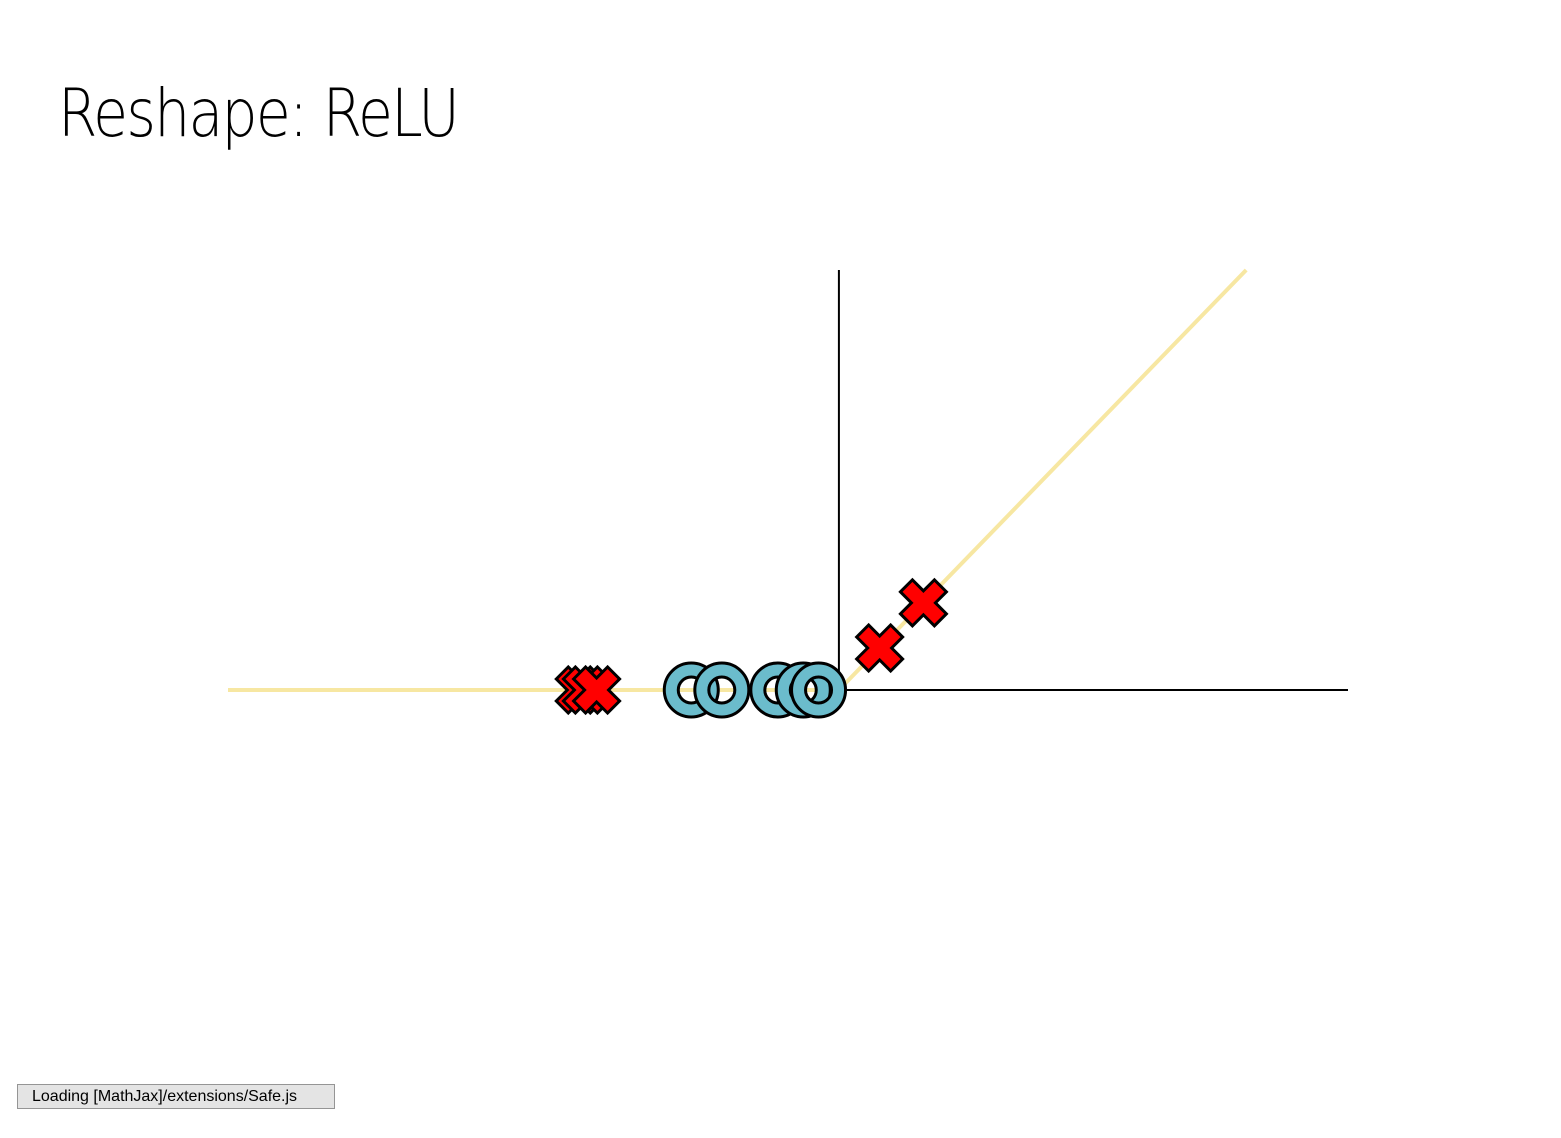 The width and height of the screenshot is (1561, 1138). Describe the element at coordinates (176, 1096) in the screenshot. I see `mathjax-loading-status: Loading [MathJax]/extensions/Safe.js` at that location.